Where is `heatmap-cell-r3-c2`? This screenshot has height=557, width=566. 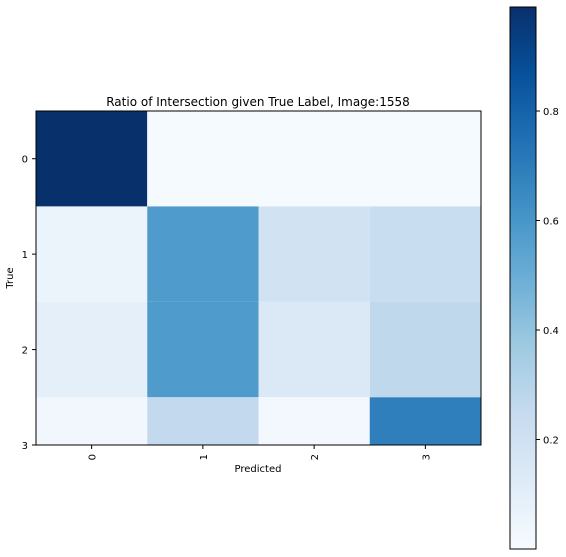 heatmap-cell-r3-c2 is located at coordinates (314, 421).